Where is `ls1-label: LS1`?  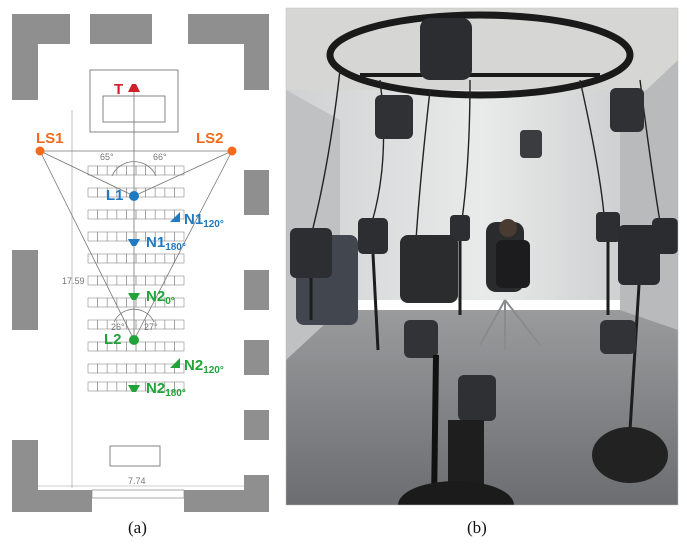 ls1-label: LS1 is located at coordinates (50, 138).